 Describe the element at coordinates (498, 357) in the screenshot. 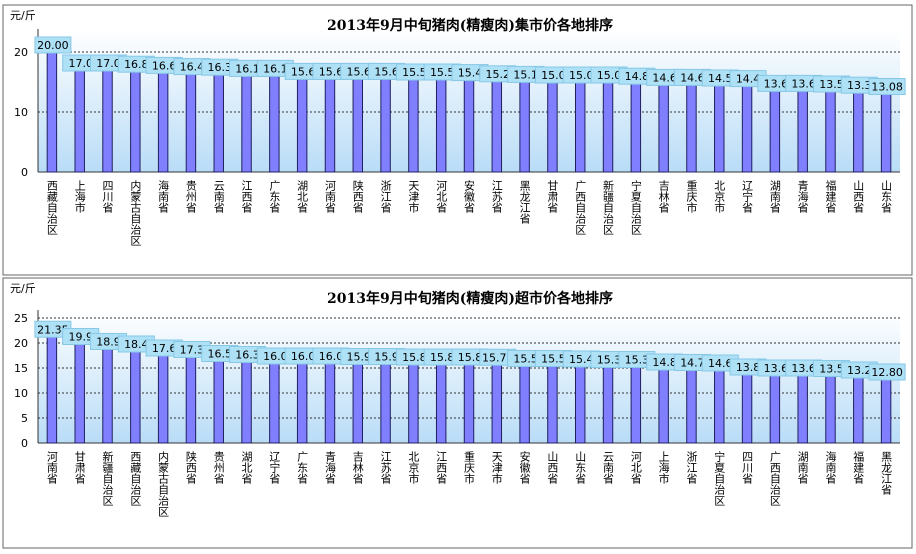

I see `value-label: 15.75` at that location.